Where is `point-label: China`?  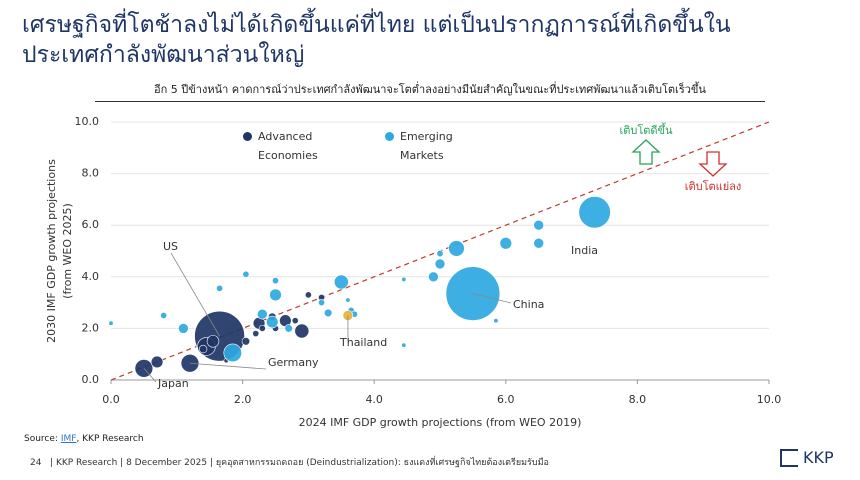 point-label: China is located at coordinates (528, 304).